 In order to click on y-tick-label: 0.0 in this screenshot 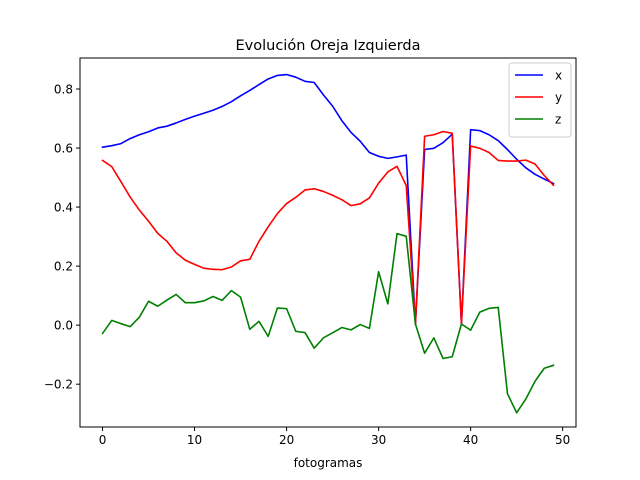, I will do `click(63, 325)`.